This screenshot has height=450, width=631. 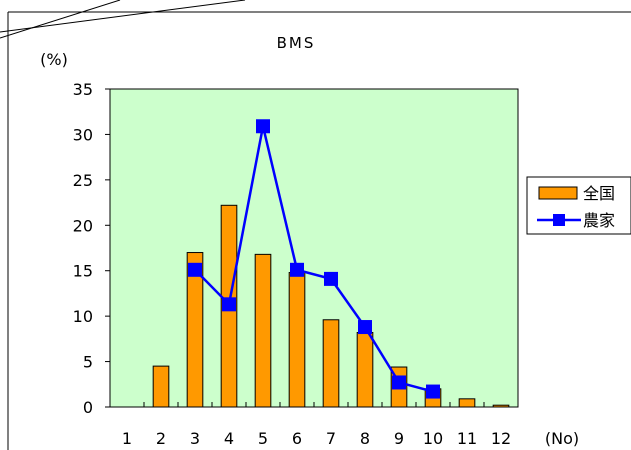 I want to click on x-axis: 1 2 3 4 5 6 7 8 9 10 11 12, so click(x=314, y=425).